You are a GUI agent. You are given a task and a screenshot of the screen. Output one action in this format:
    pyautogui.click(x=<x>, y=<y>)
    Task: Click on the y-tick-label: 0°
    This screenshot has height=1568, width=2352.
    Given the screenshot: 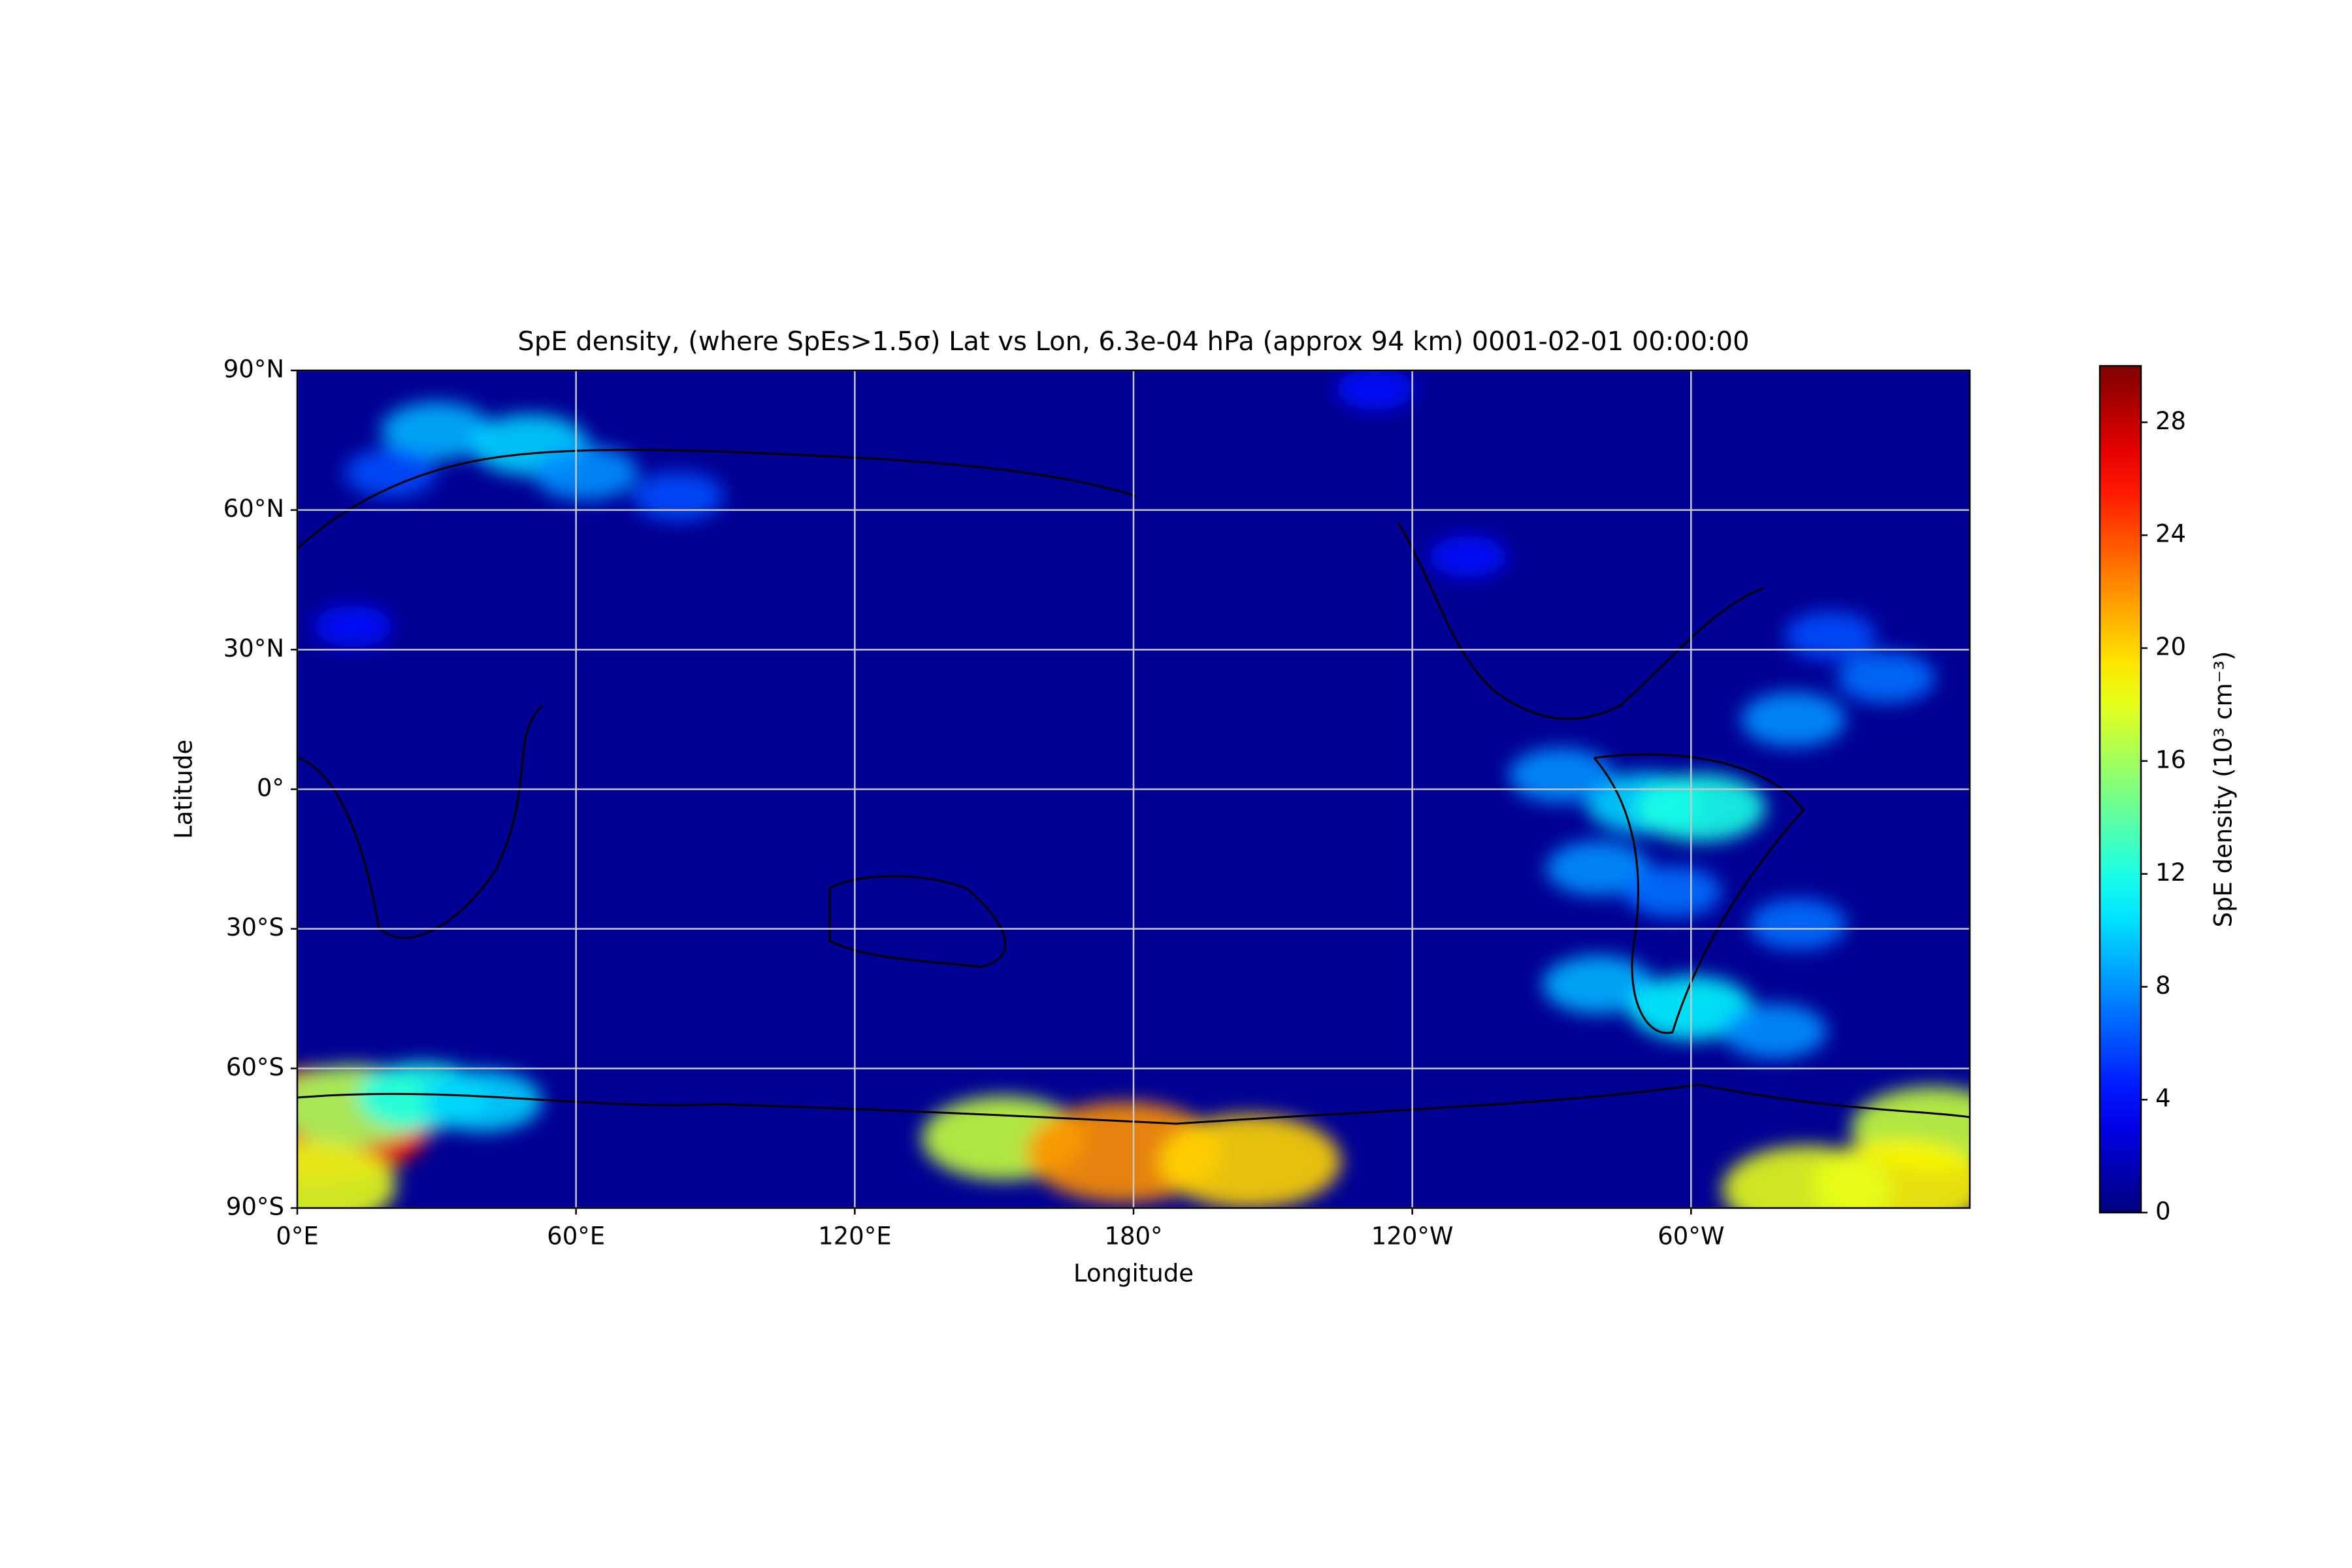 What is the action you would take?
    pyautogui.click(x=270, y=788)
    